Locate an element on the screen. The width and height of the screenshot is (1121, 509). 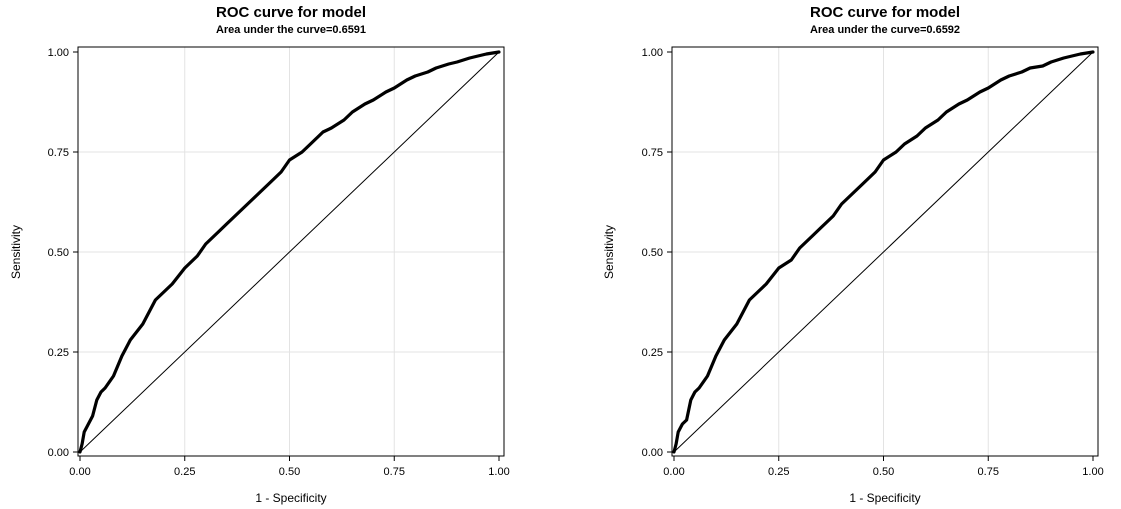
chart-subtitle: Area under the curve=0.6591 is located at coordinates (291, 30).